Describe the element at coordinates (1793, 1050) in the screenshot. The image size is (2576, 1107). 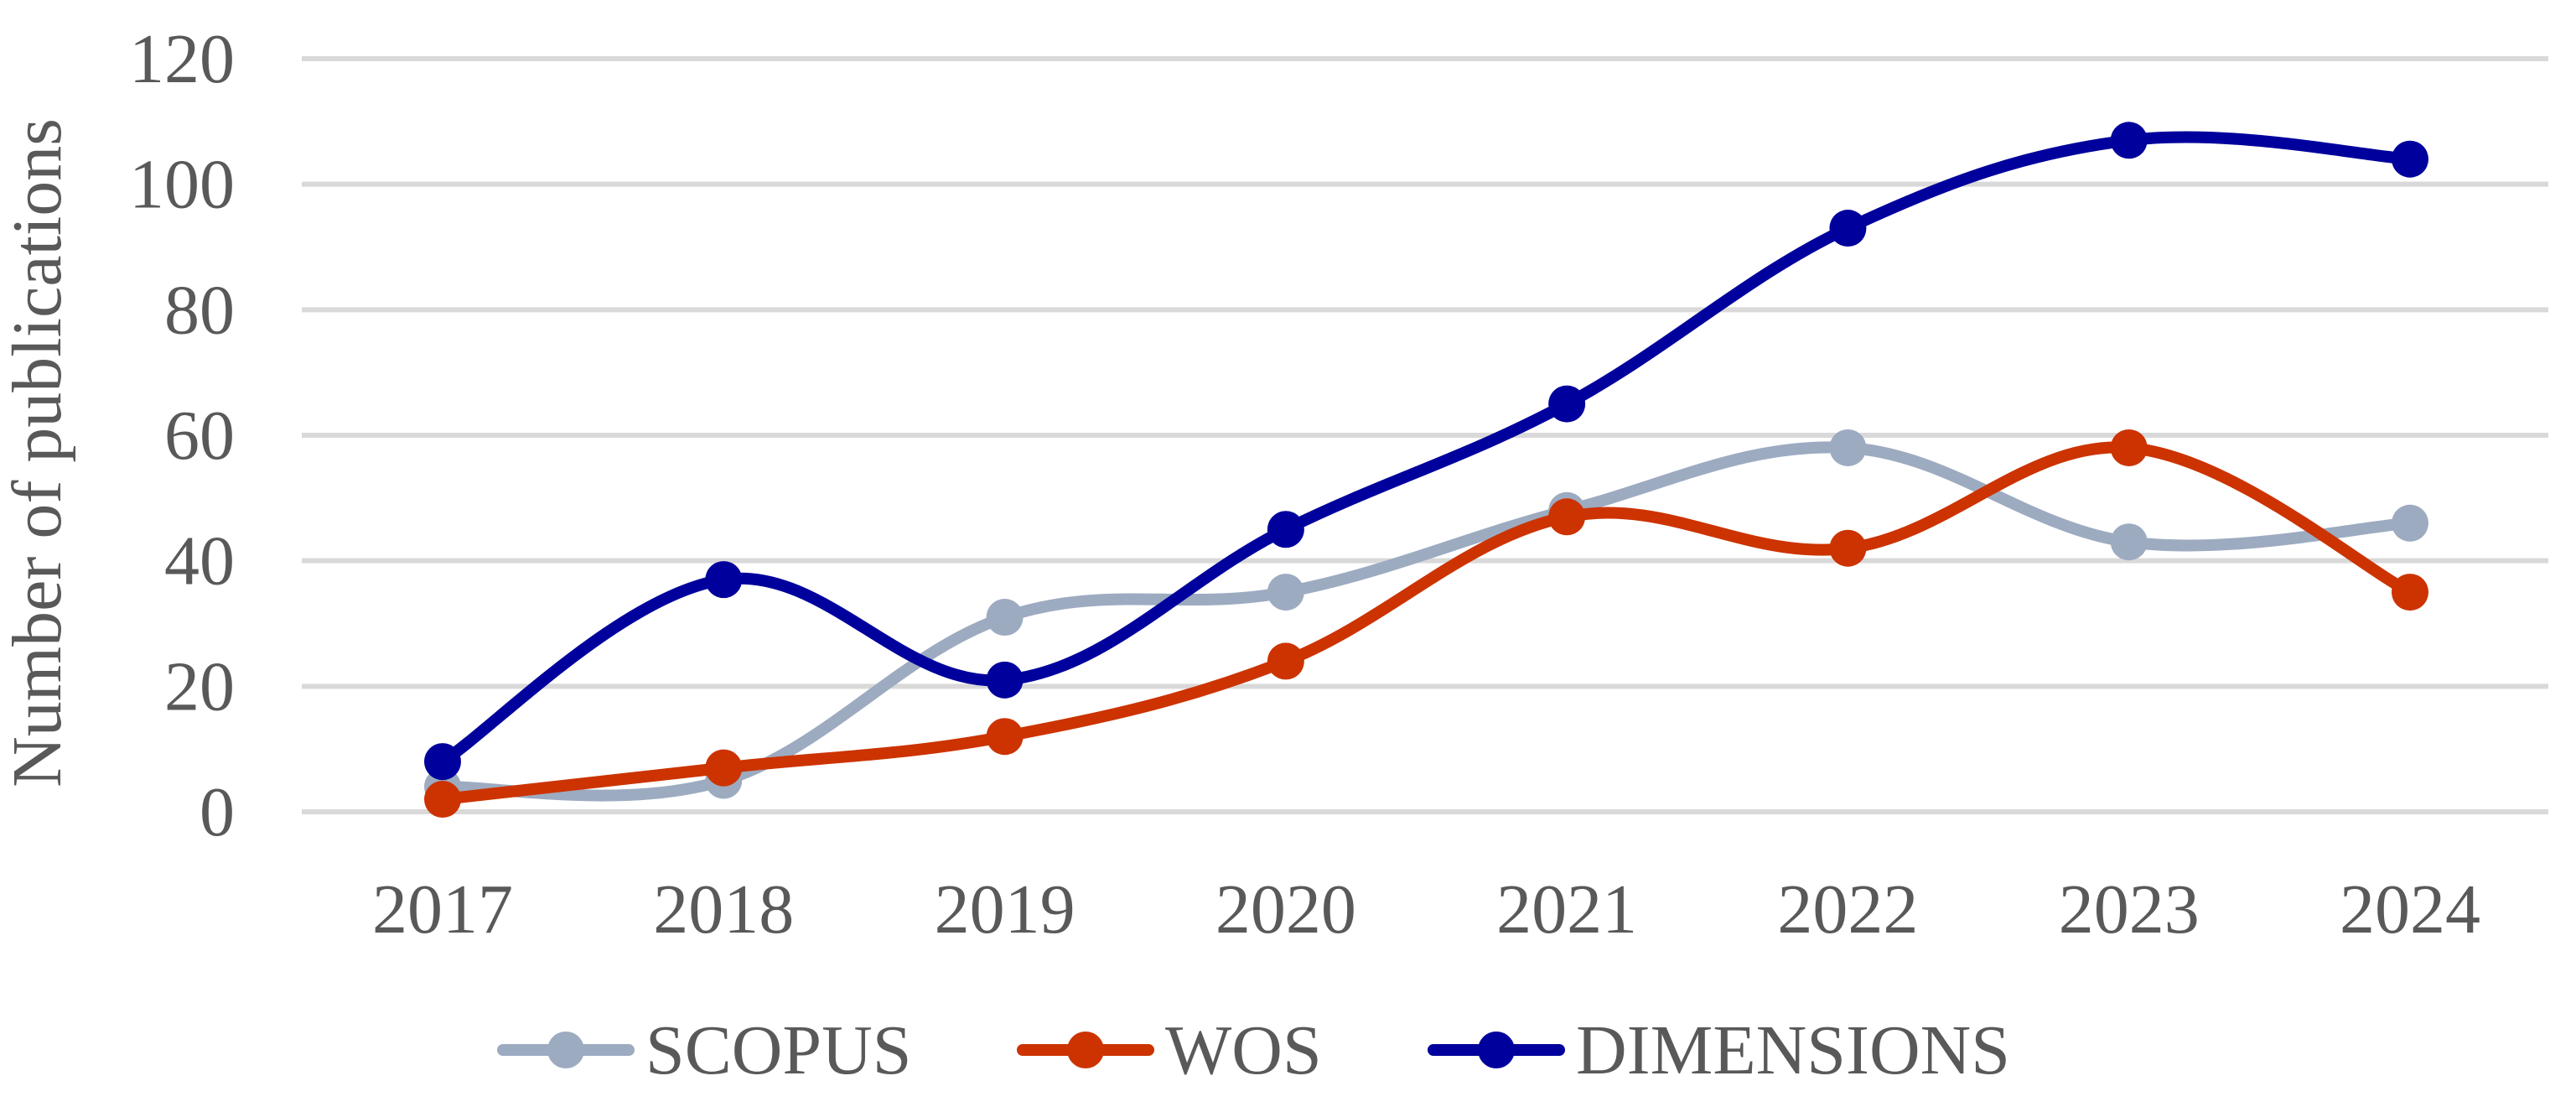
I see `legend-label: DIMENSIONS` at that location.